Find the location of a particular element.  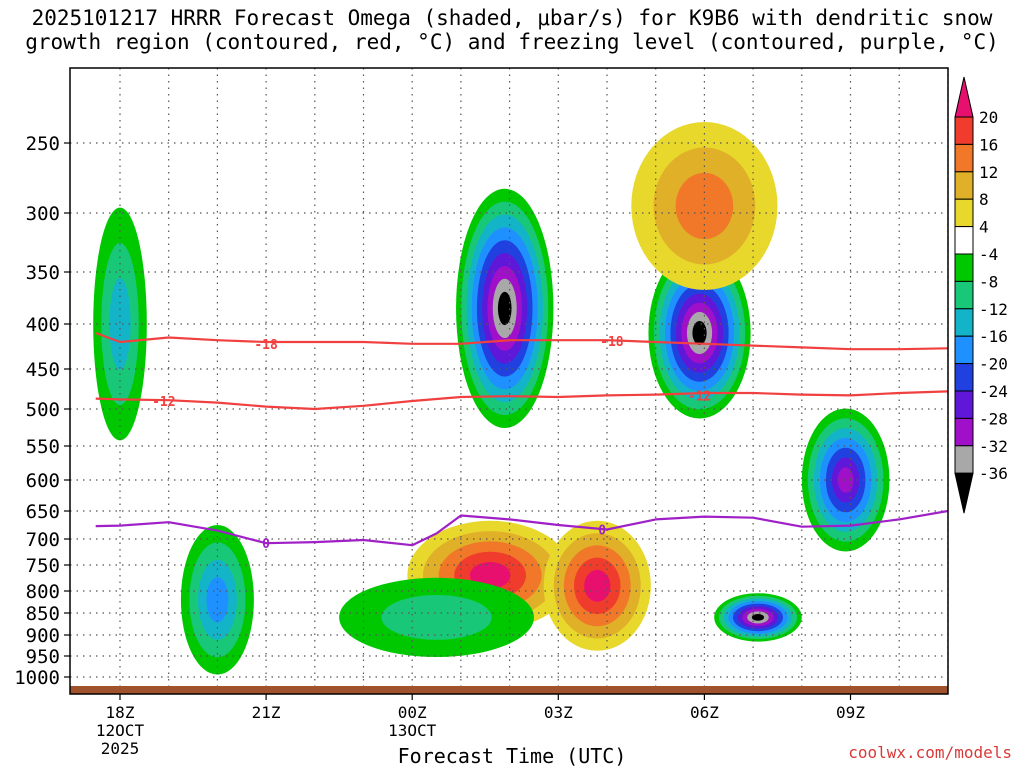

y-tick-label-650: 650 is located at coordinates (43, 512).